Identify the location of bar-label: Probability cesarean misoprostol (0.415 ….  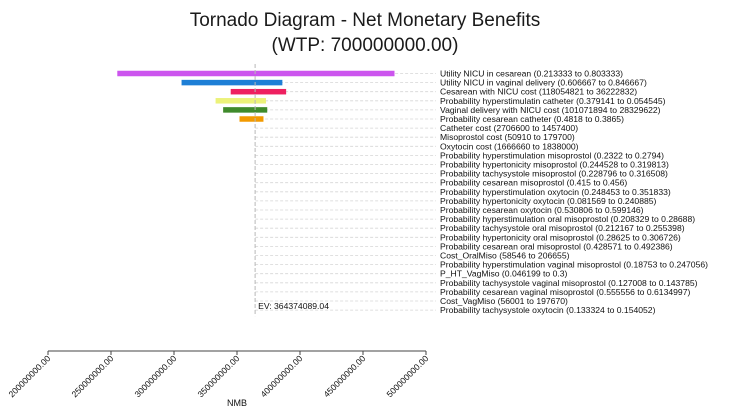
(533, 183).